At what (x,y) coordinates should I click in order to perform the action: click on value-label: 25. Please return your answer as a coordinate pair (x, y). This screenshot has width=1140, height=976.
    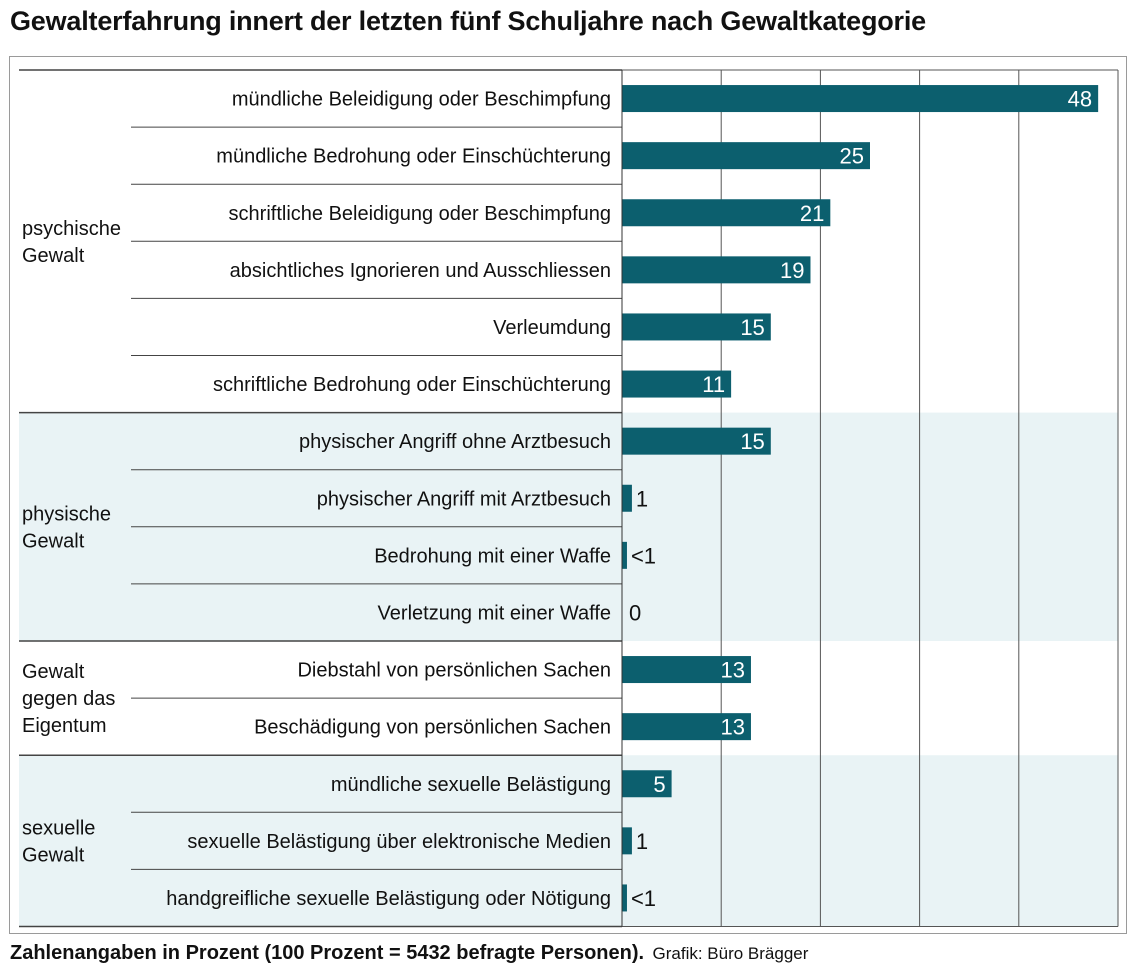
    Looking at the image, I should click on (852, 156).